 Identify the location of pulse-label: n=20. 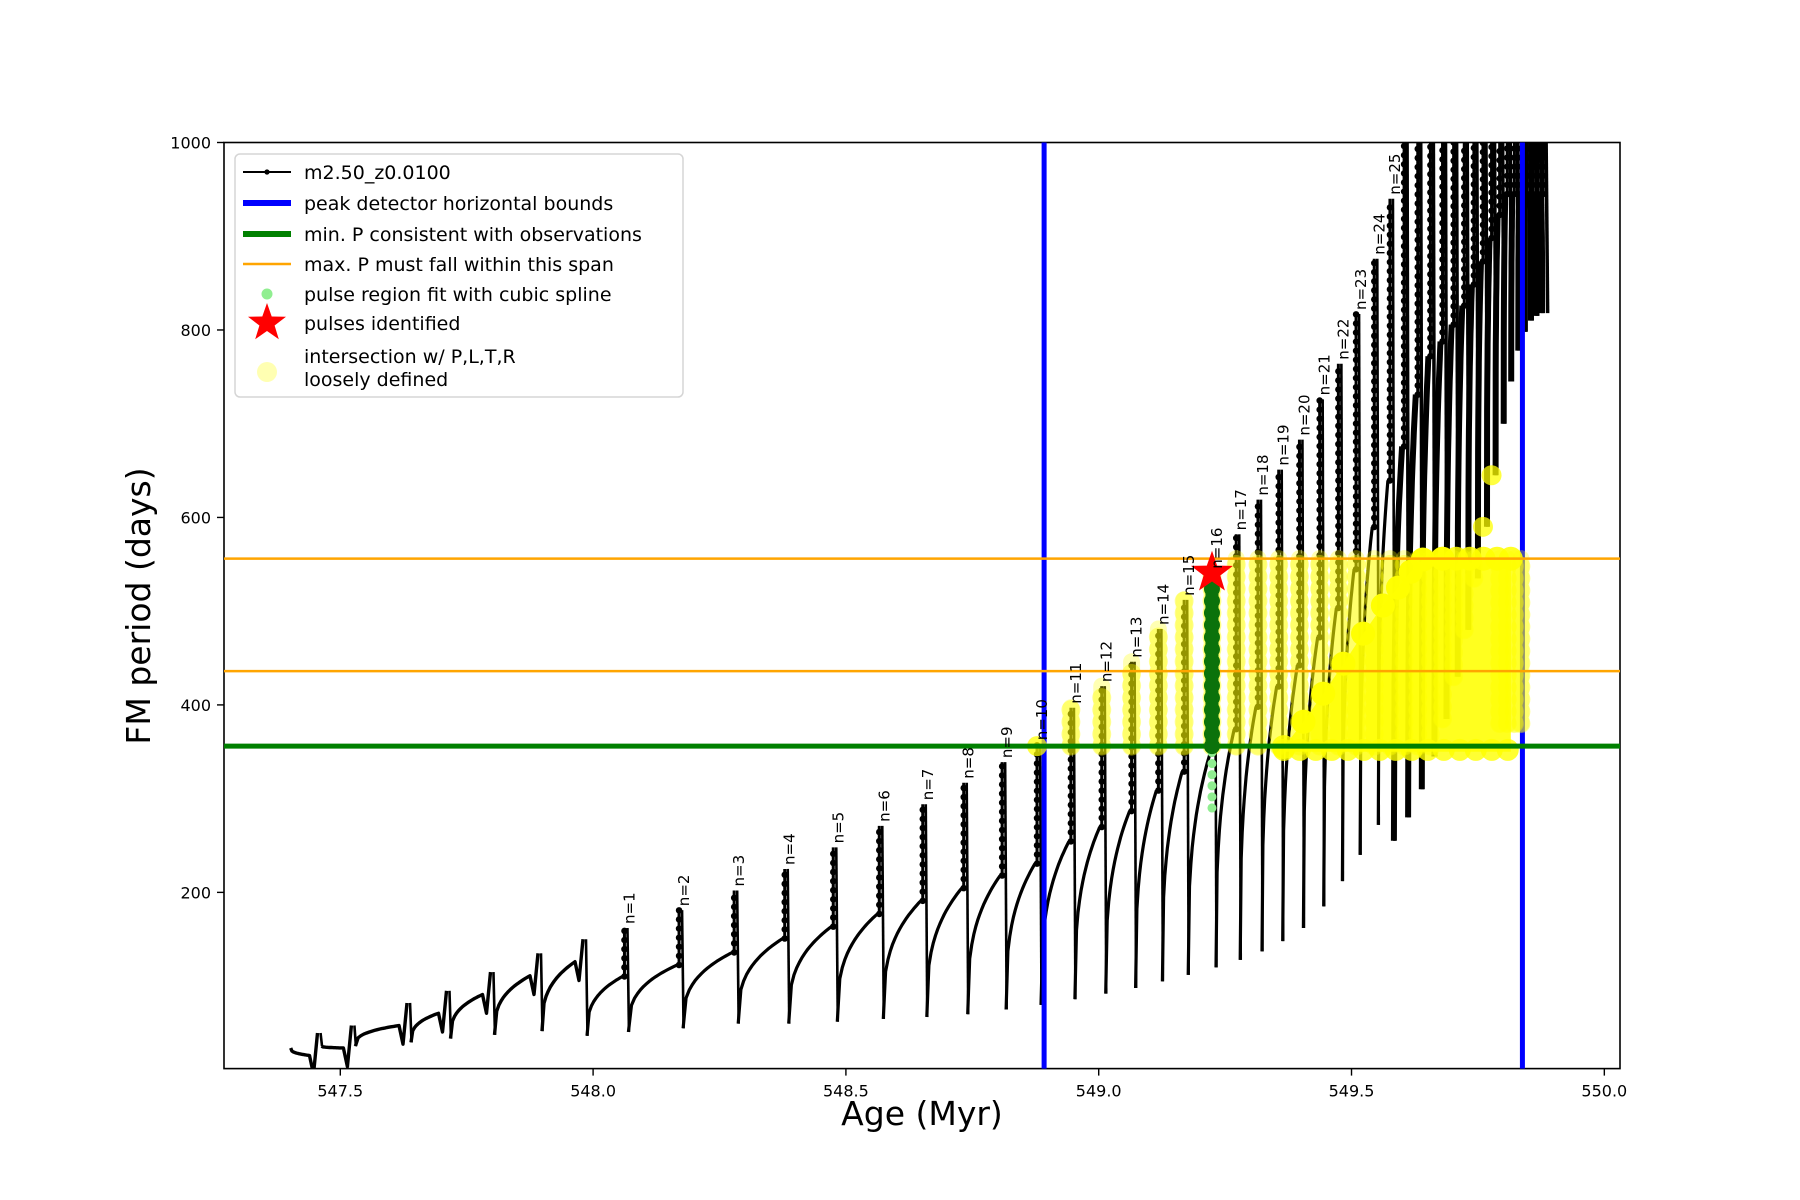
(1304, 414).